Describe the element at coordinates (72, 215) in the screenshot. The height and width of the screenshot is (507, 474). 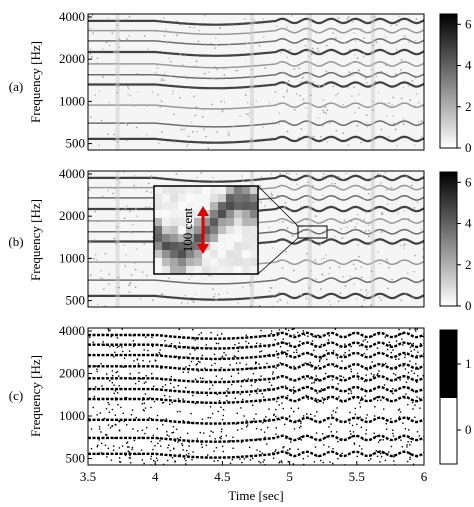
I see `y-tick-label: 2000` at that location.